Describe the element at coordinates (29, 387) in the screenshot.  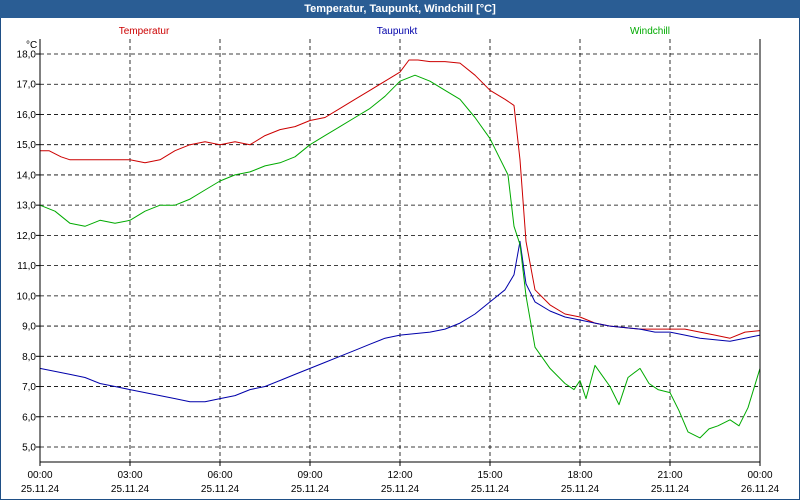
I see `y-tick-label: 7,0` at that location.